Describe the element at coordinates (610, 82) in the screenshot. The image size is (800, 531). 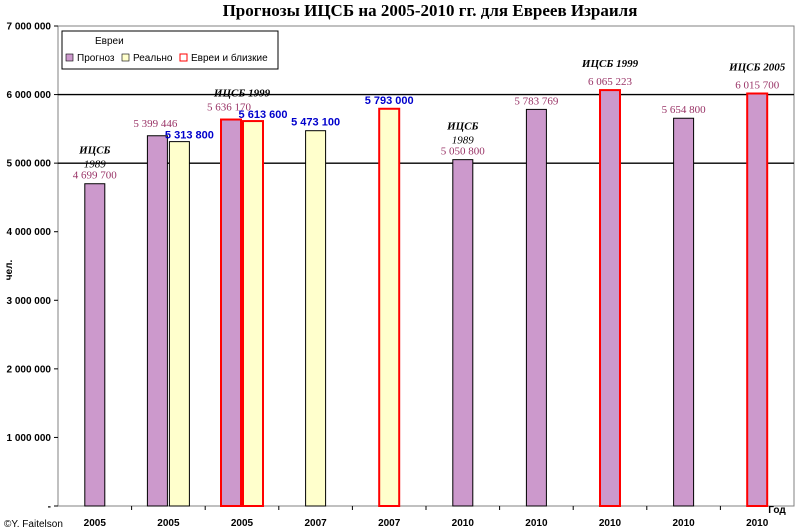
I see `data-label: 6 065 223` at that location.